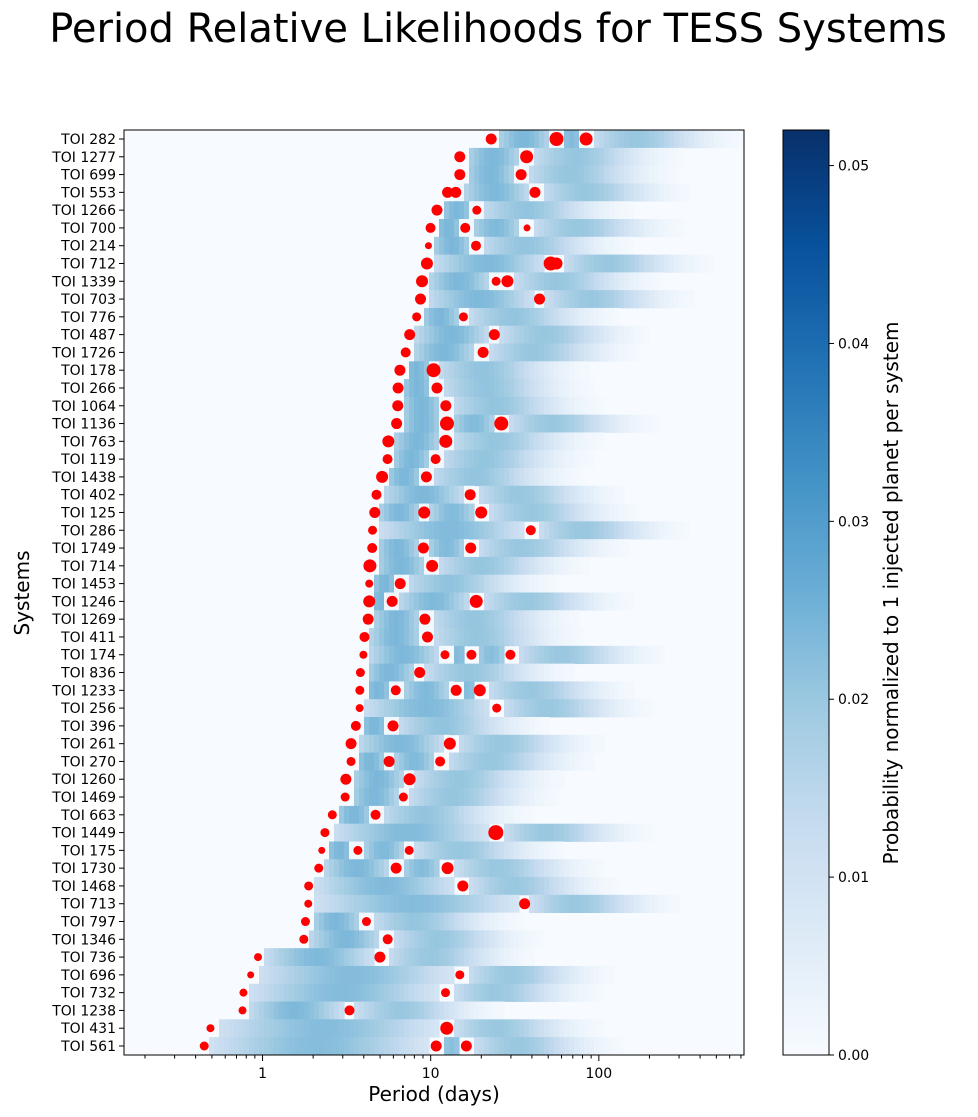  Describe the element at coordinates (88, 994) in the screenshot. I see `y-tick-label: TOI 732` at that location.